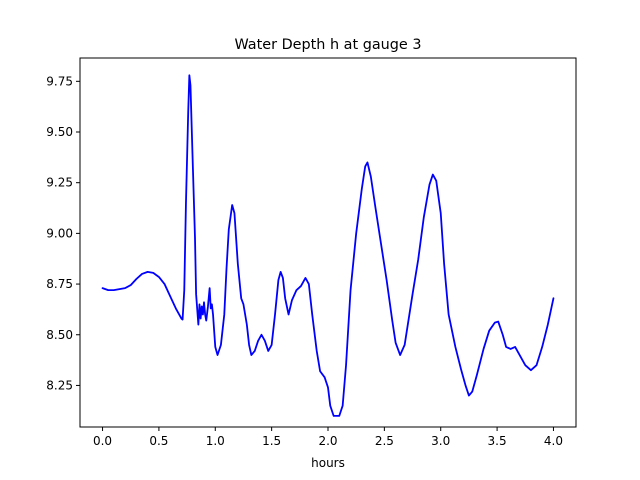  I want to click on y-tick-label: 9.25, so click(59, 183).